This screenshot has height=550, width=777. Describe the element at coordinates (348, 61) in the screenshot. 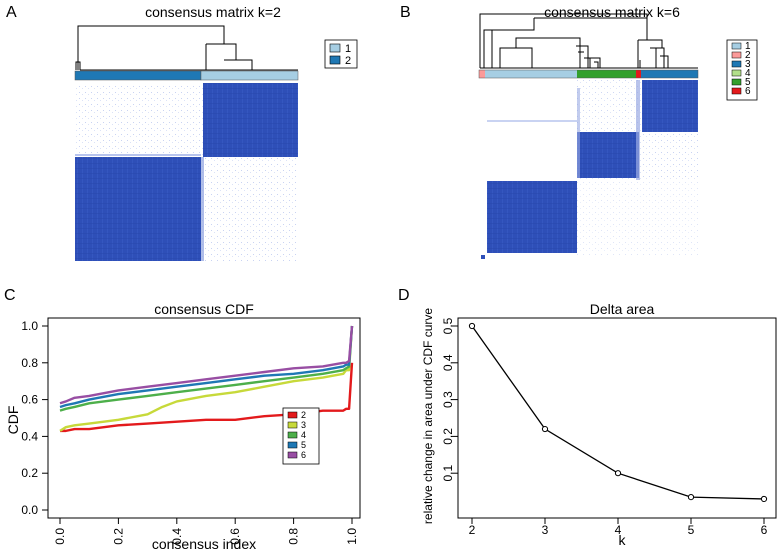

I see `legend-a-label-2: 2` at that location.